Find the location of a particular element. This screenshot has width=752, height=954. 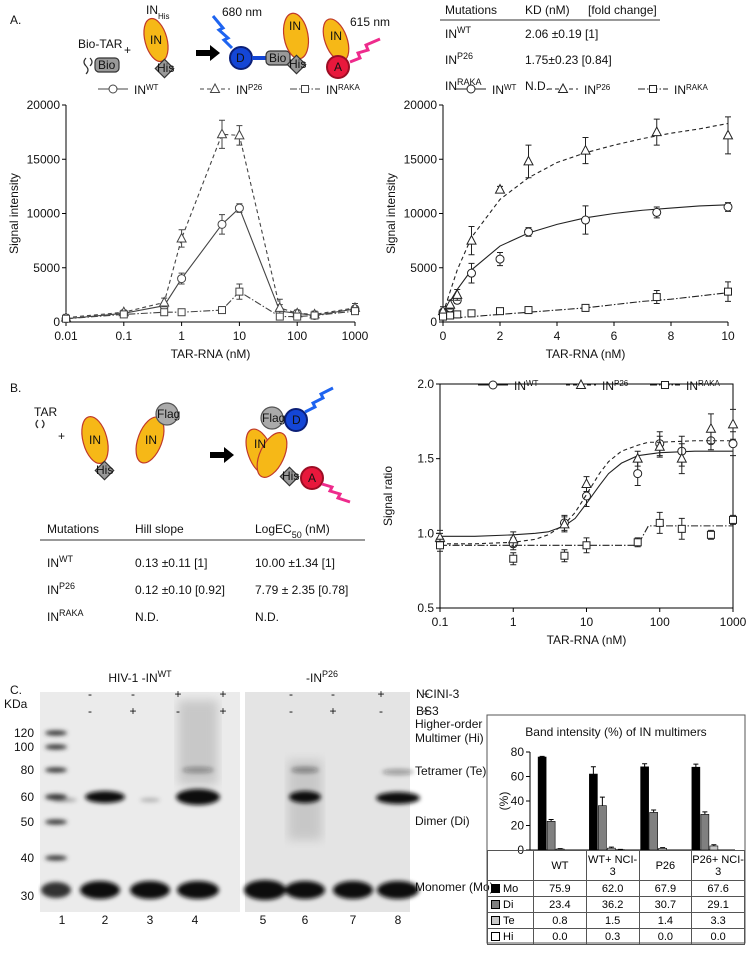

table-header: LogEC50 (nM) is located at coordinates (292, 531).